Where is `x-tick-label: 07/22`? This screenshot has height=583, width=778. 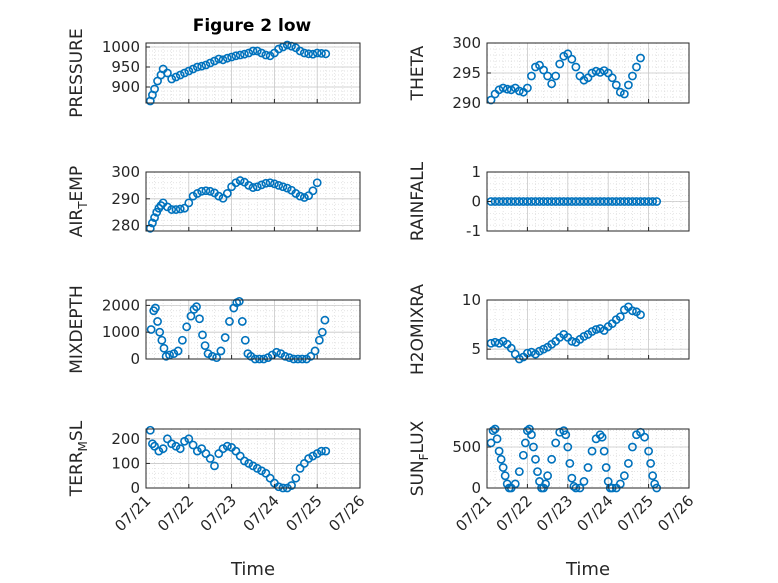 x-tick-label: 07/22 is located at coordinates (175, 513).